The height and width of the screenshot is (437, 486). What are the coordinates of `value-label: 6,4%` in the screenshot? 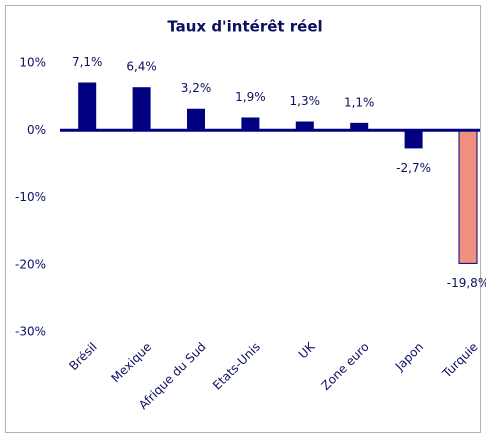 It's located at (141, 67).